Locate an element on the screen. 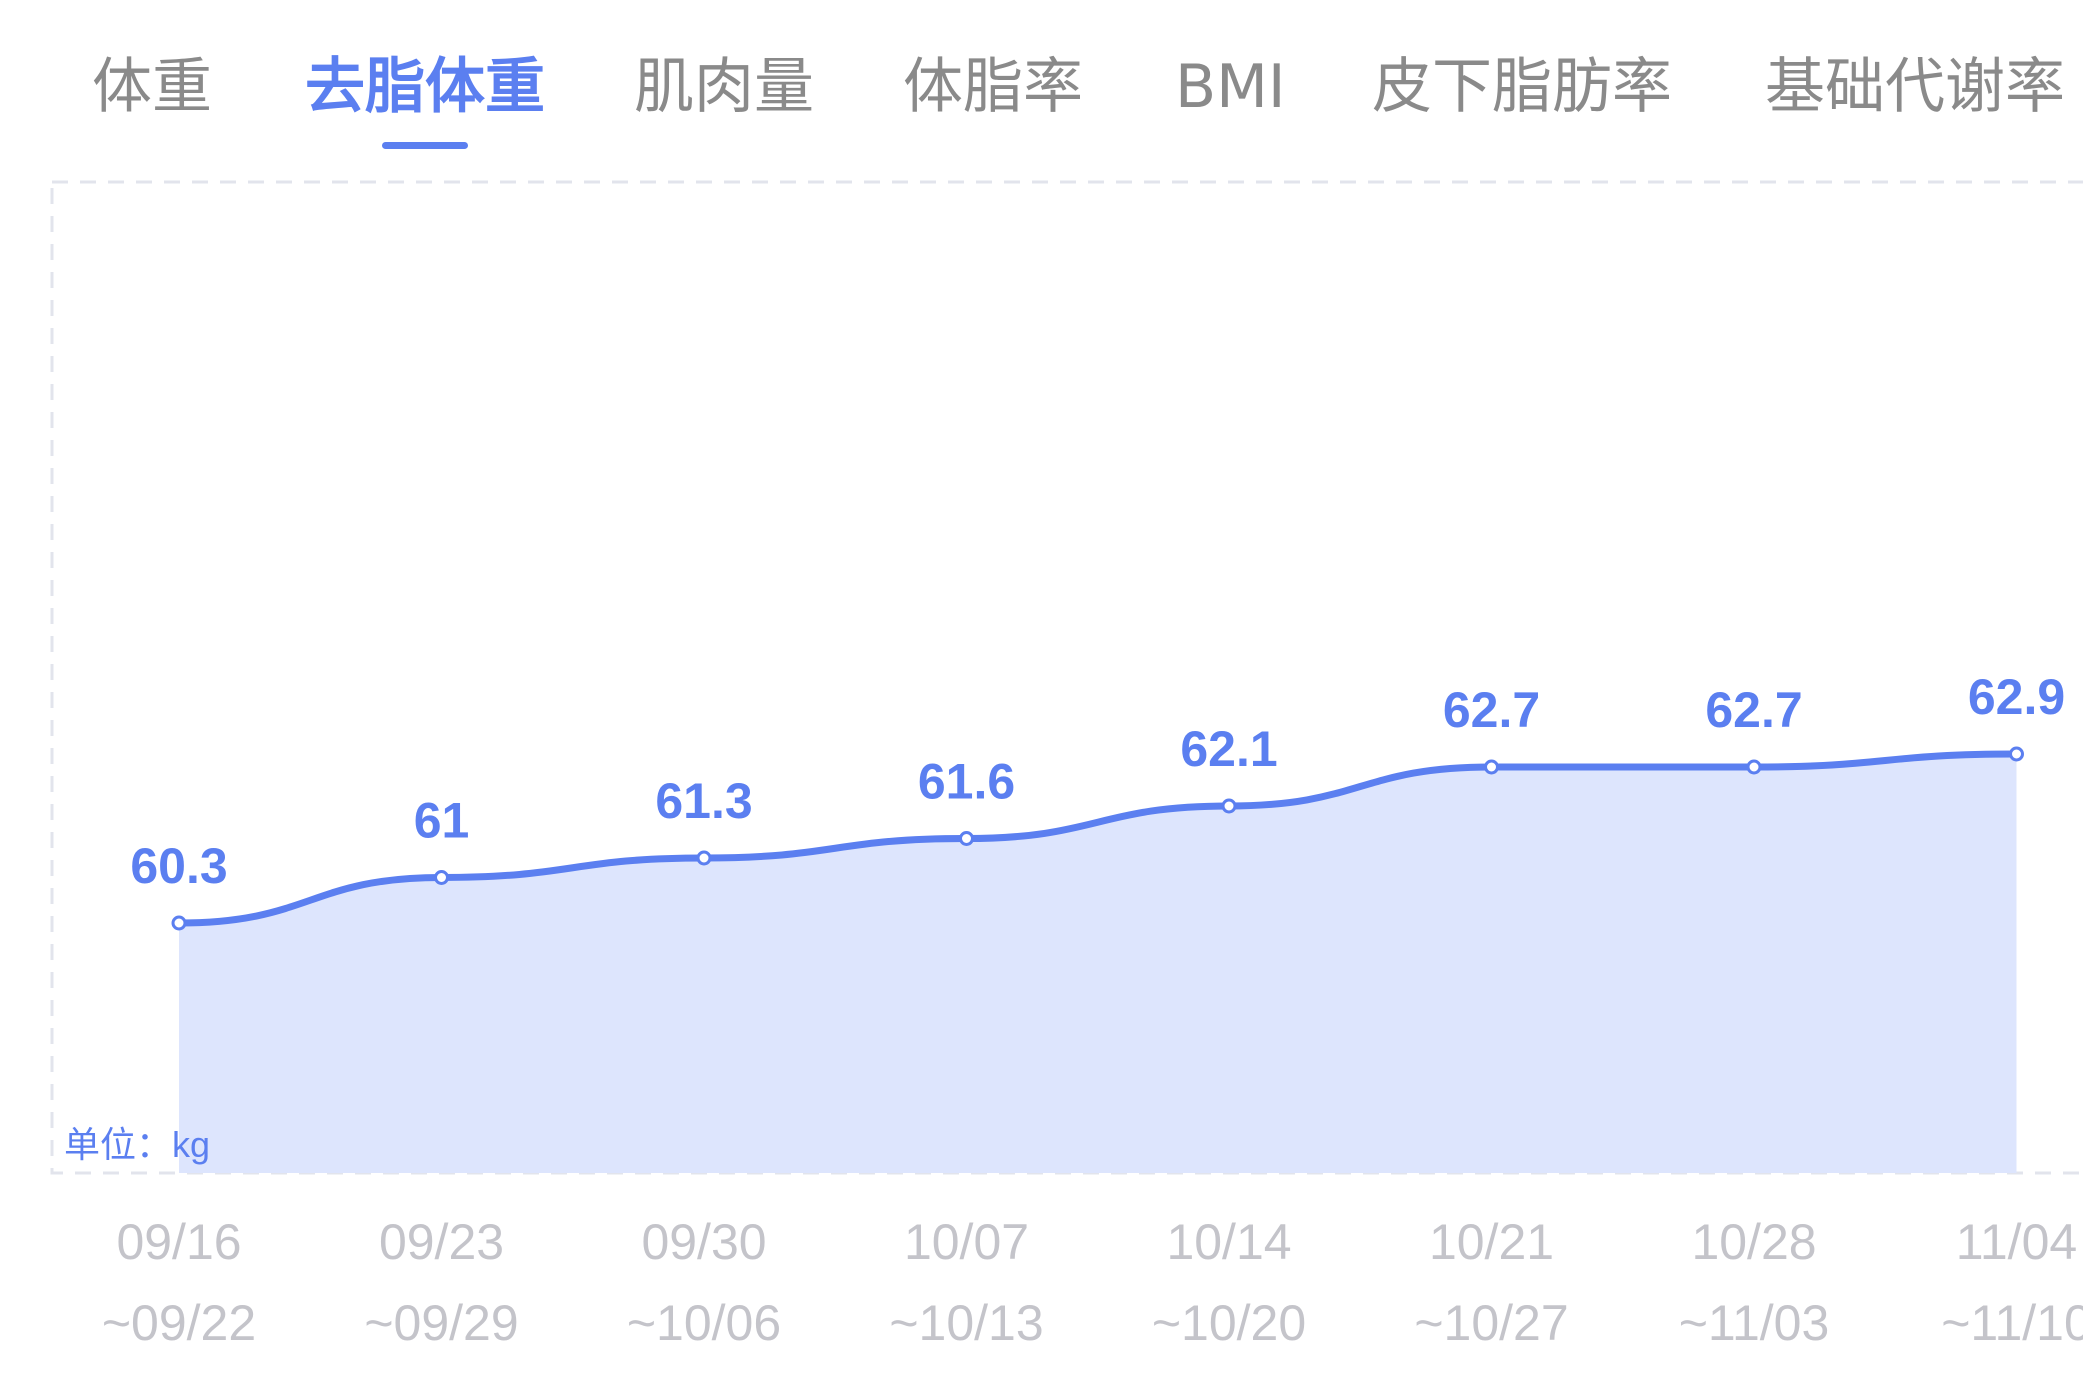 This screenshot has width=2083, height=1389. x-tick-label-start: 10/14 is located at coordinates (1228, 1242).